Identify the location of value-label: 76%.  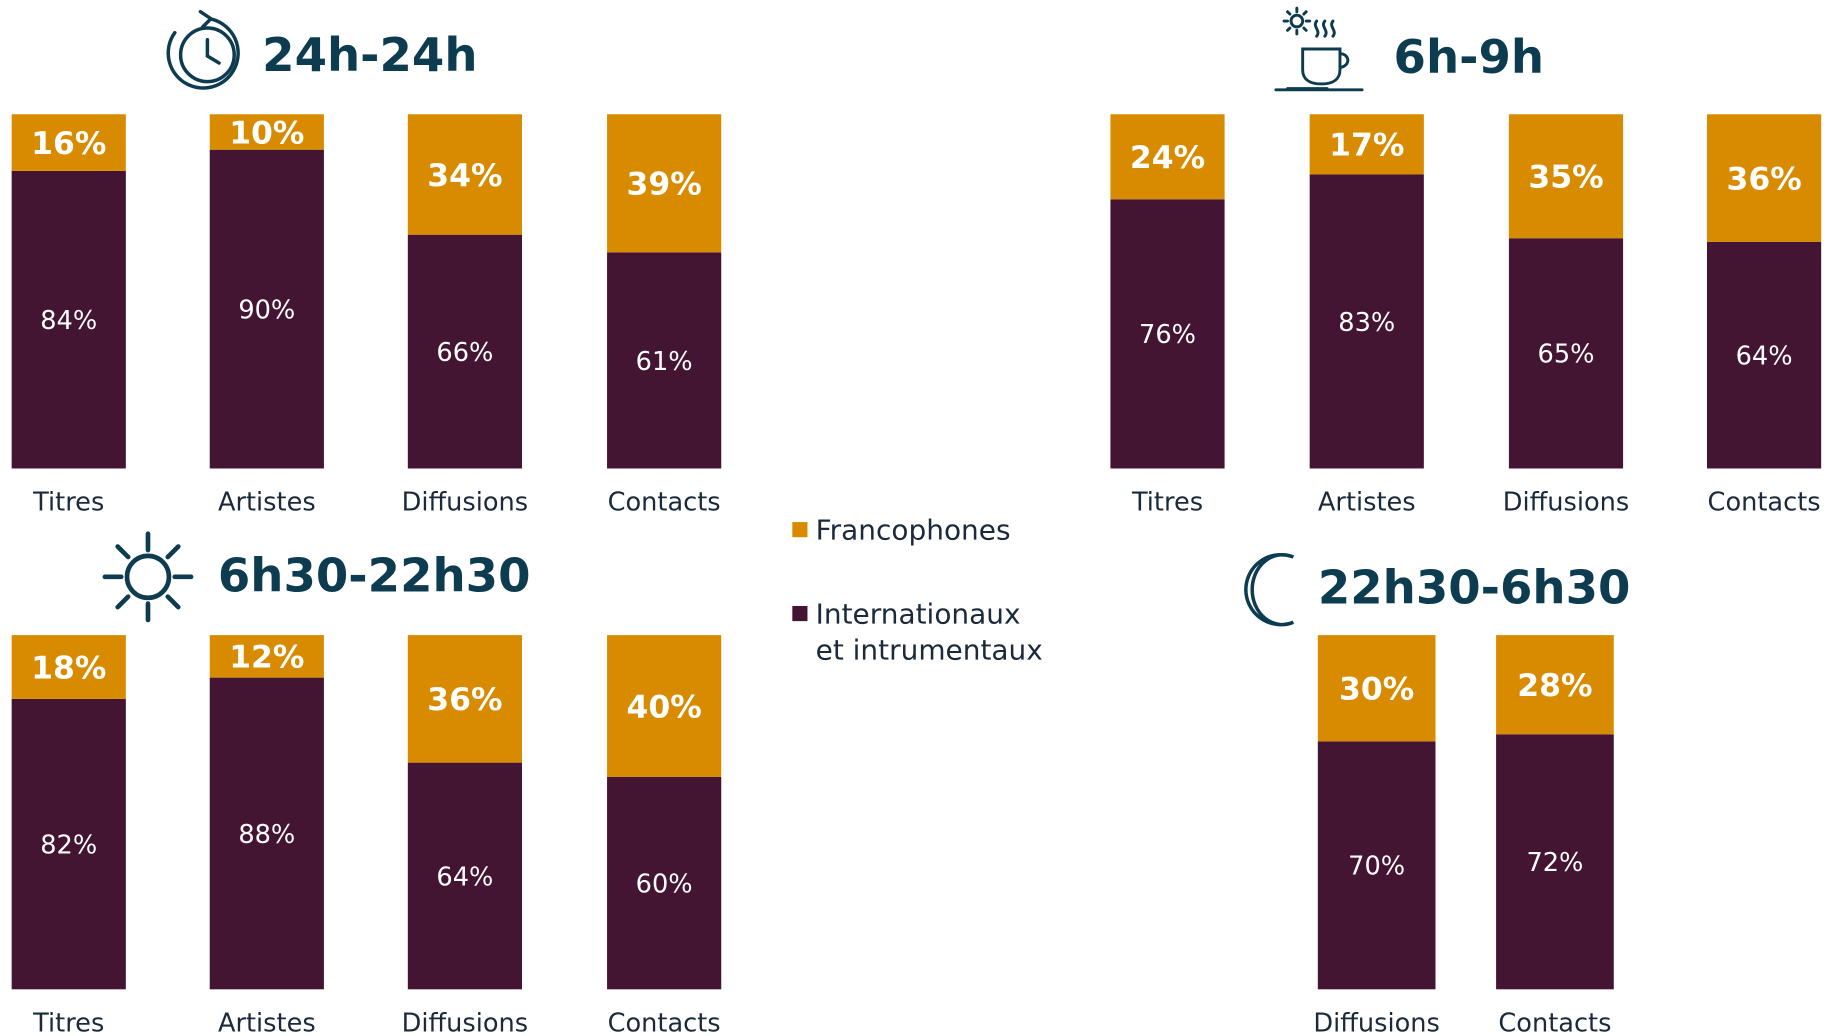
(1167, 335).